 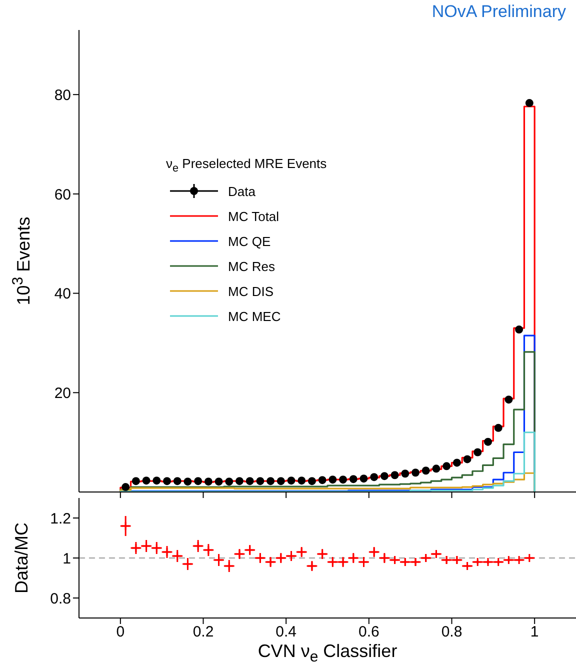 What do you see at coordinates (22, 558) in the screenshot?
I see `y-axis-title: Data/MC` at bounding box center [22, 558].